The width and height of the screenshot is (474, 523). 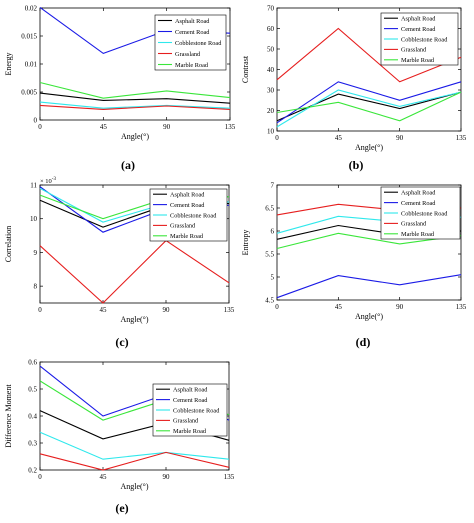 What do you see at coordinates (32, 390) in the screenshot?
I see `y-tick-label: 0.5` at bounding box center [32, 390].